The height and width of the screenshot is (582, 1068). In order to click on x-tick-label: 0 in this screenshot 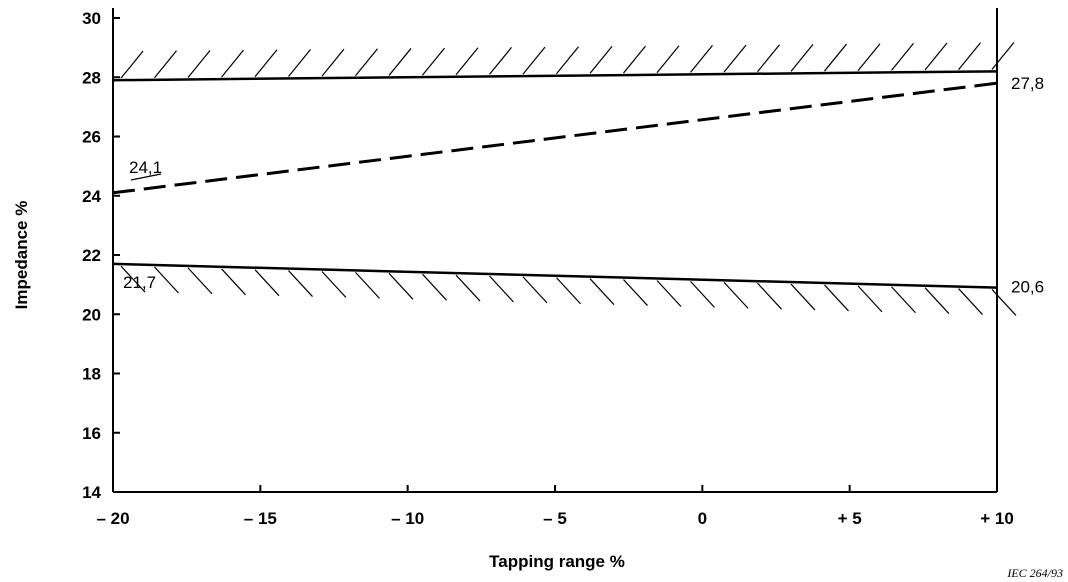, I will do `click(702, 518)`.